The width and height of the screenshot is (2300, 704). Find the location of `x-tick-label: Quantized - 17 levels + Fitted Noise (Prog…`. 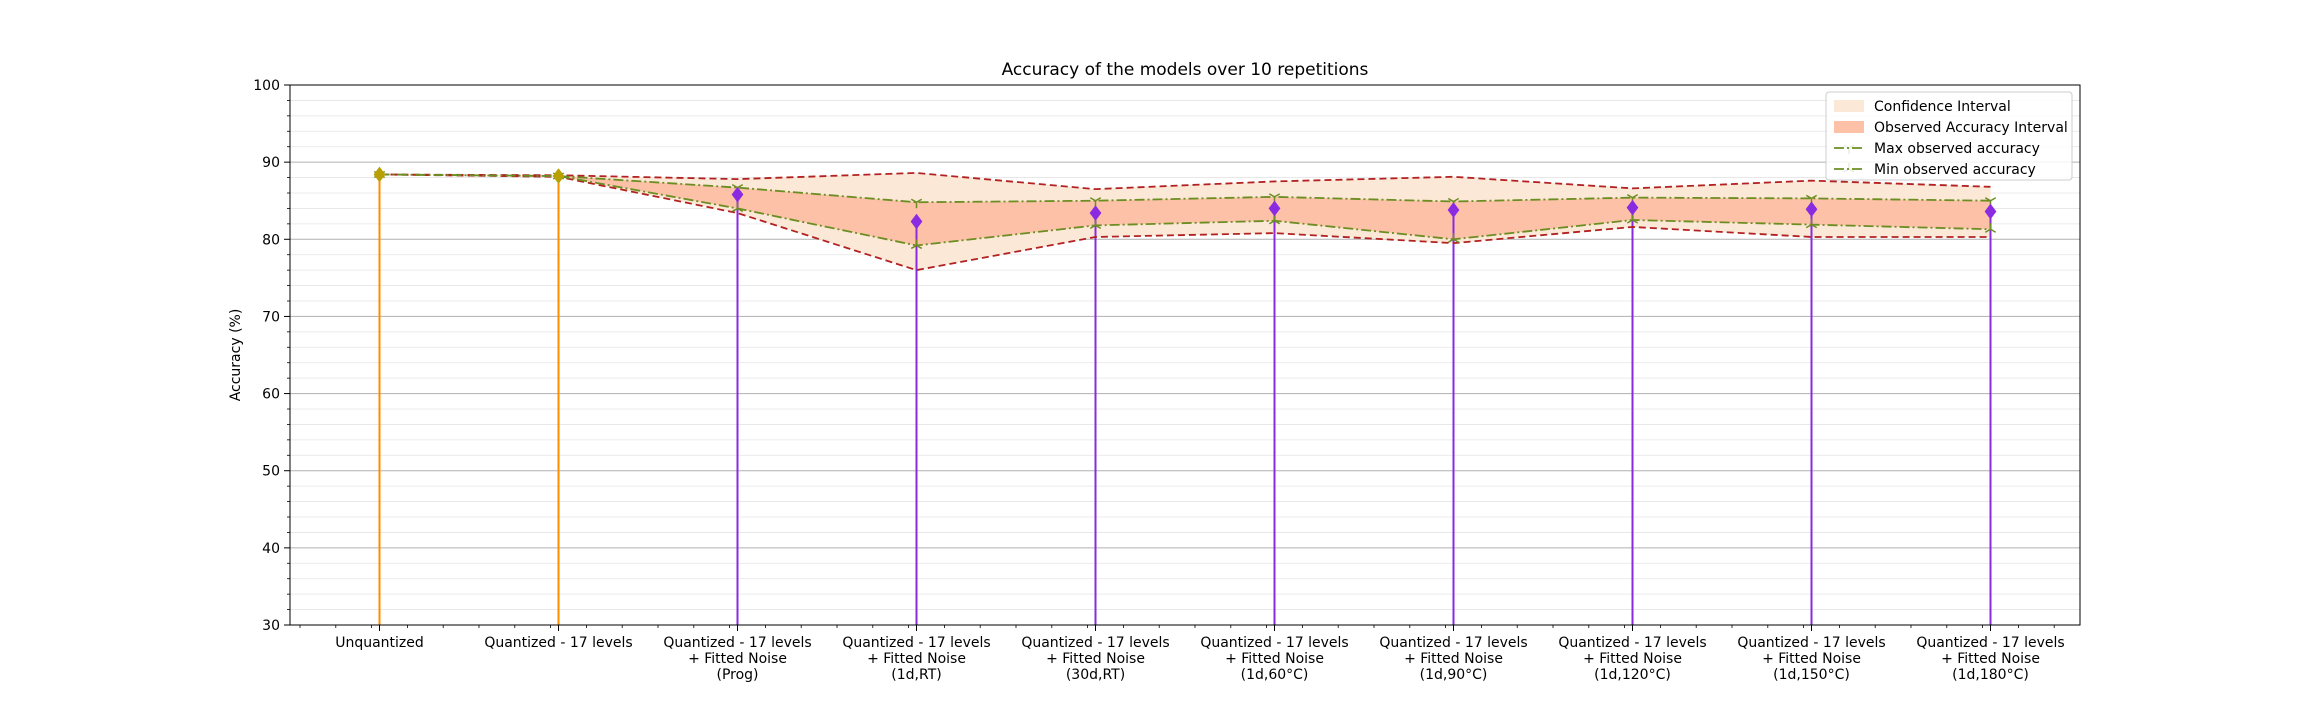

x-tick-label: Quantized - 17 levels + Fitted Noise (Prog… is located at coordinates (737, 659).